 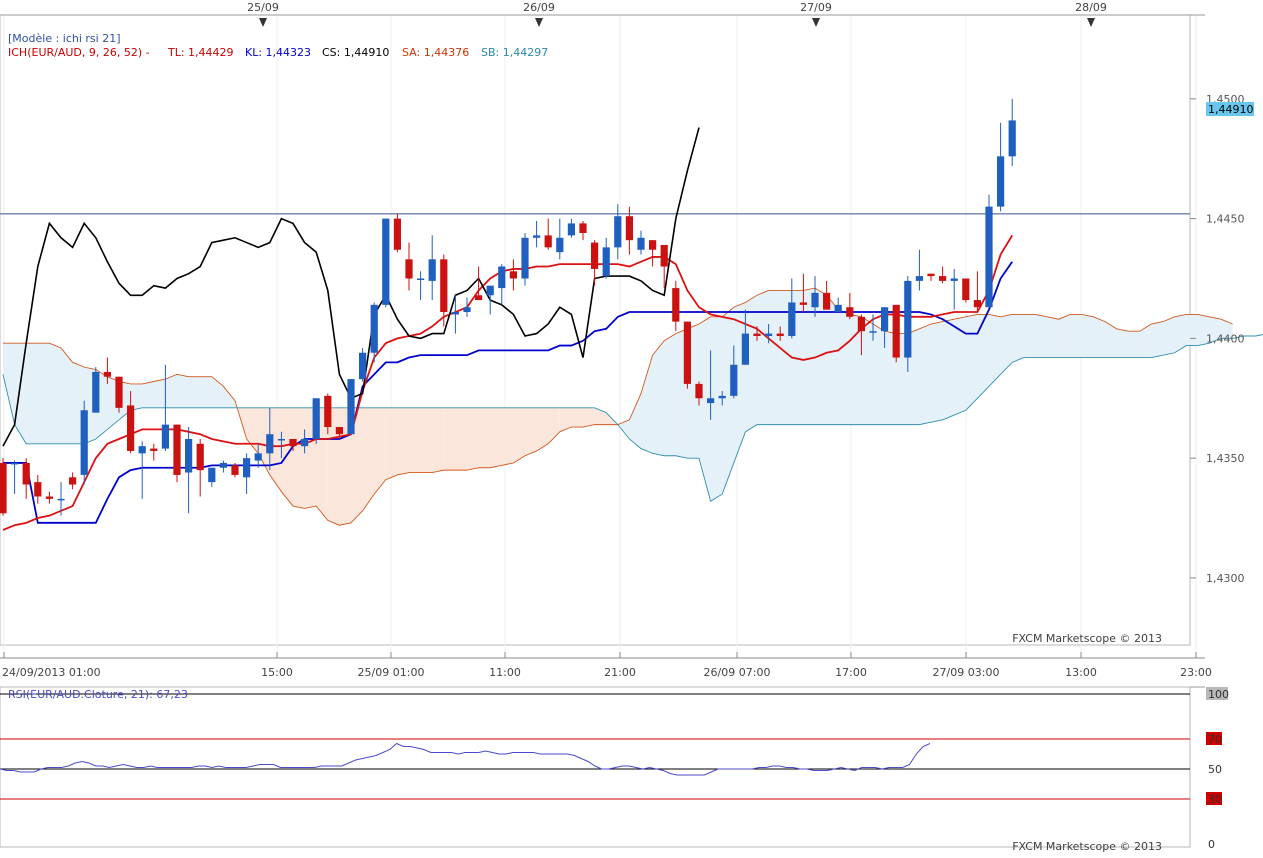 What do you see at coordinates (465, 759) in the screenshot?
I see `rsi-line` at bounding box center [465, 759].